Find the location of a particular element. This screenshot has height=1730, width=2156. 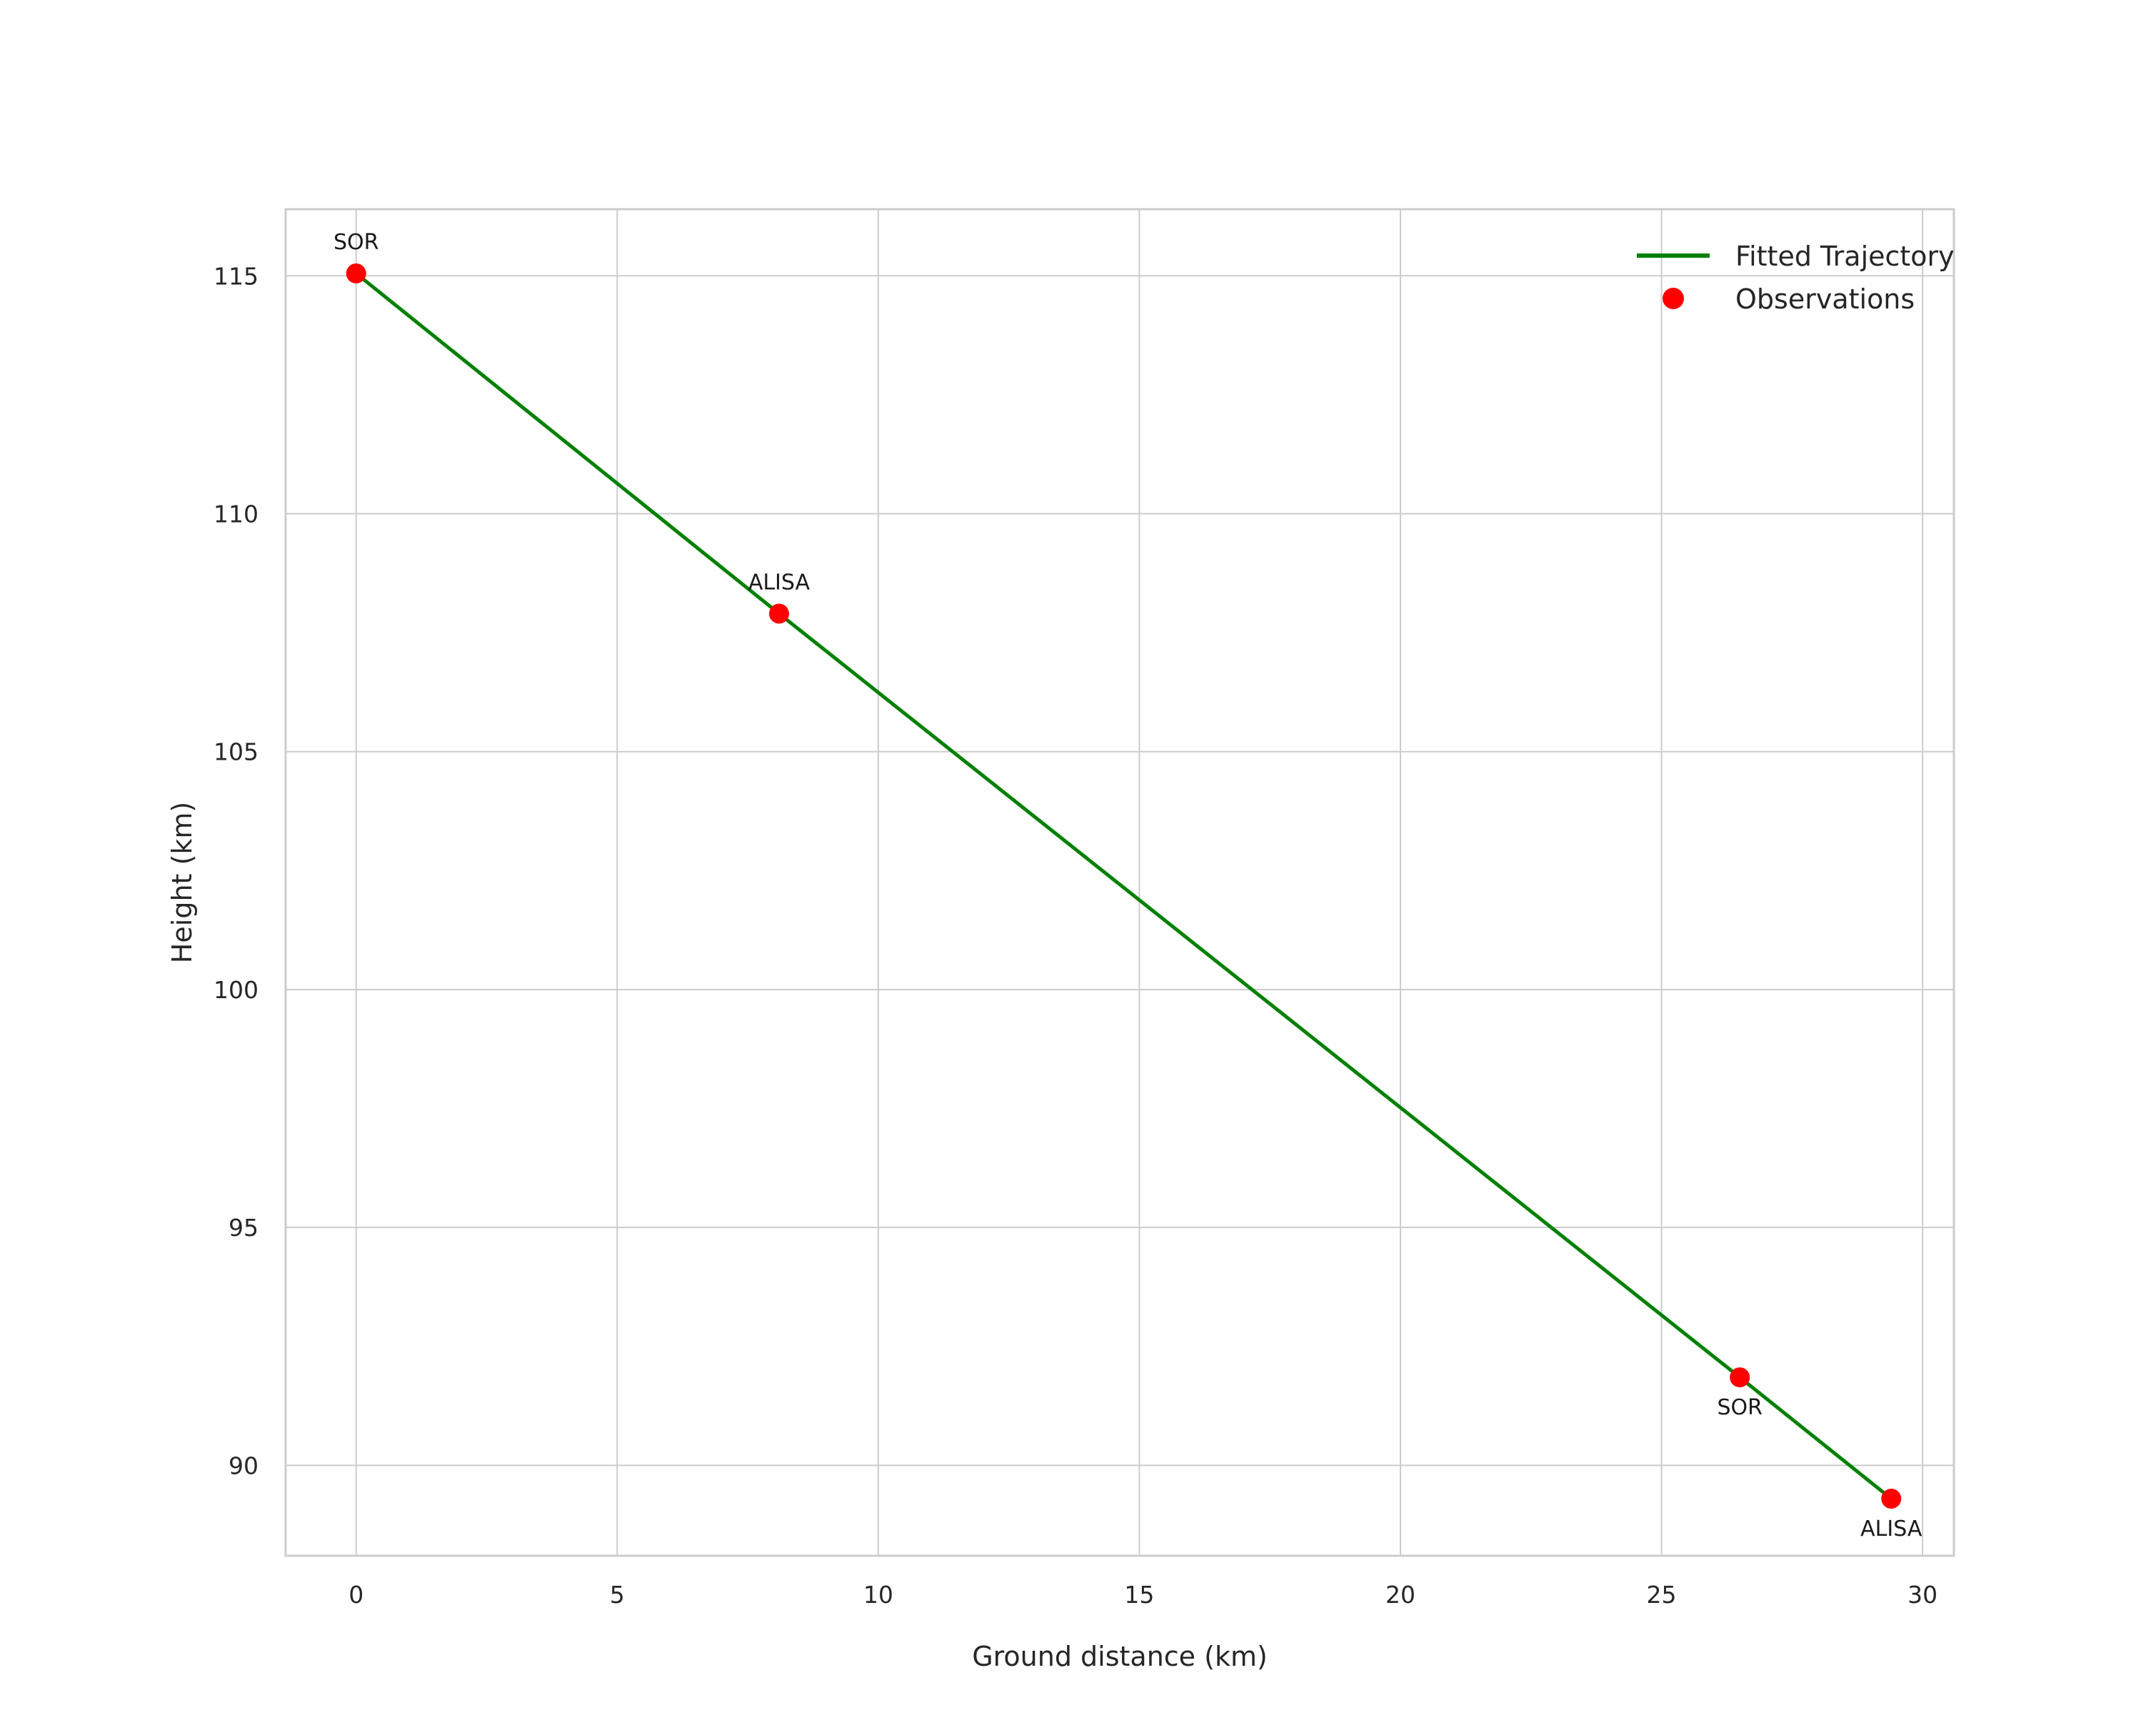

x-tick-label: 0 is located at coordinates (356, 1595).